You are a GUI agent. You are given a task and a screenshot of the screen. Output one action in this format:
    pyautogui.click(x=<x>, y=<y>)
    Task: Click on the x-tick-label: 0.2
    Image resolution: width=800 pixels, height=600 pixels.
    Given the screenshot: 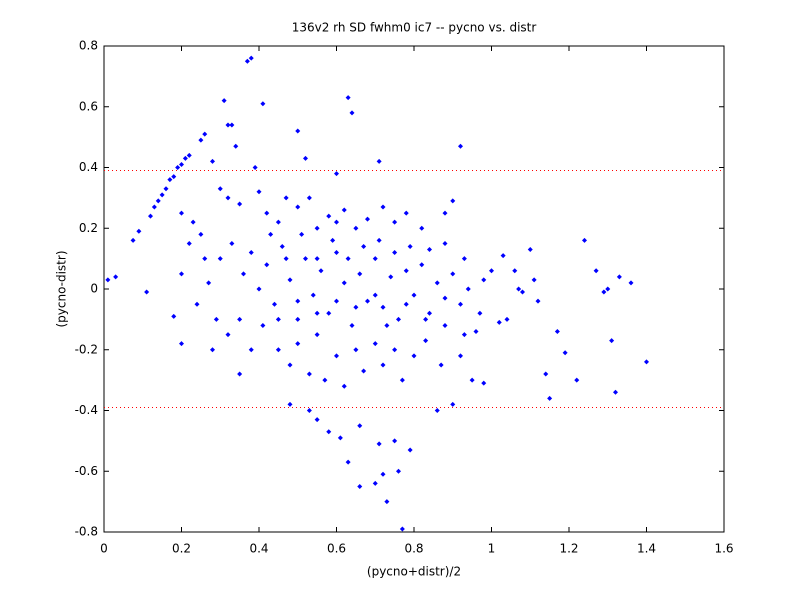 What is the action you would take?
    pyautogui.click(x=181, y=549)
    